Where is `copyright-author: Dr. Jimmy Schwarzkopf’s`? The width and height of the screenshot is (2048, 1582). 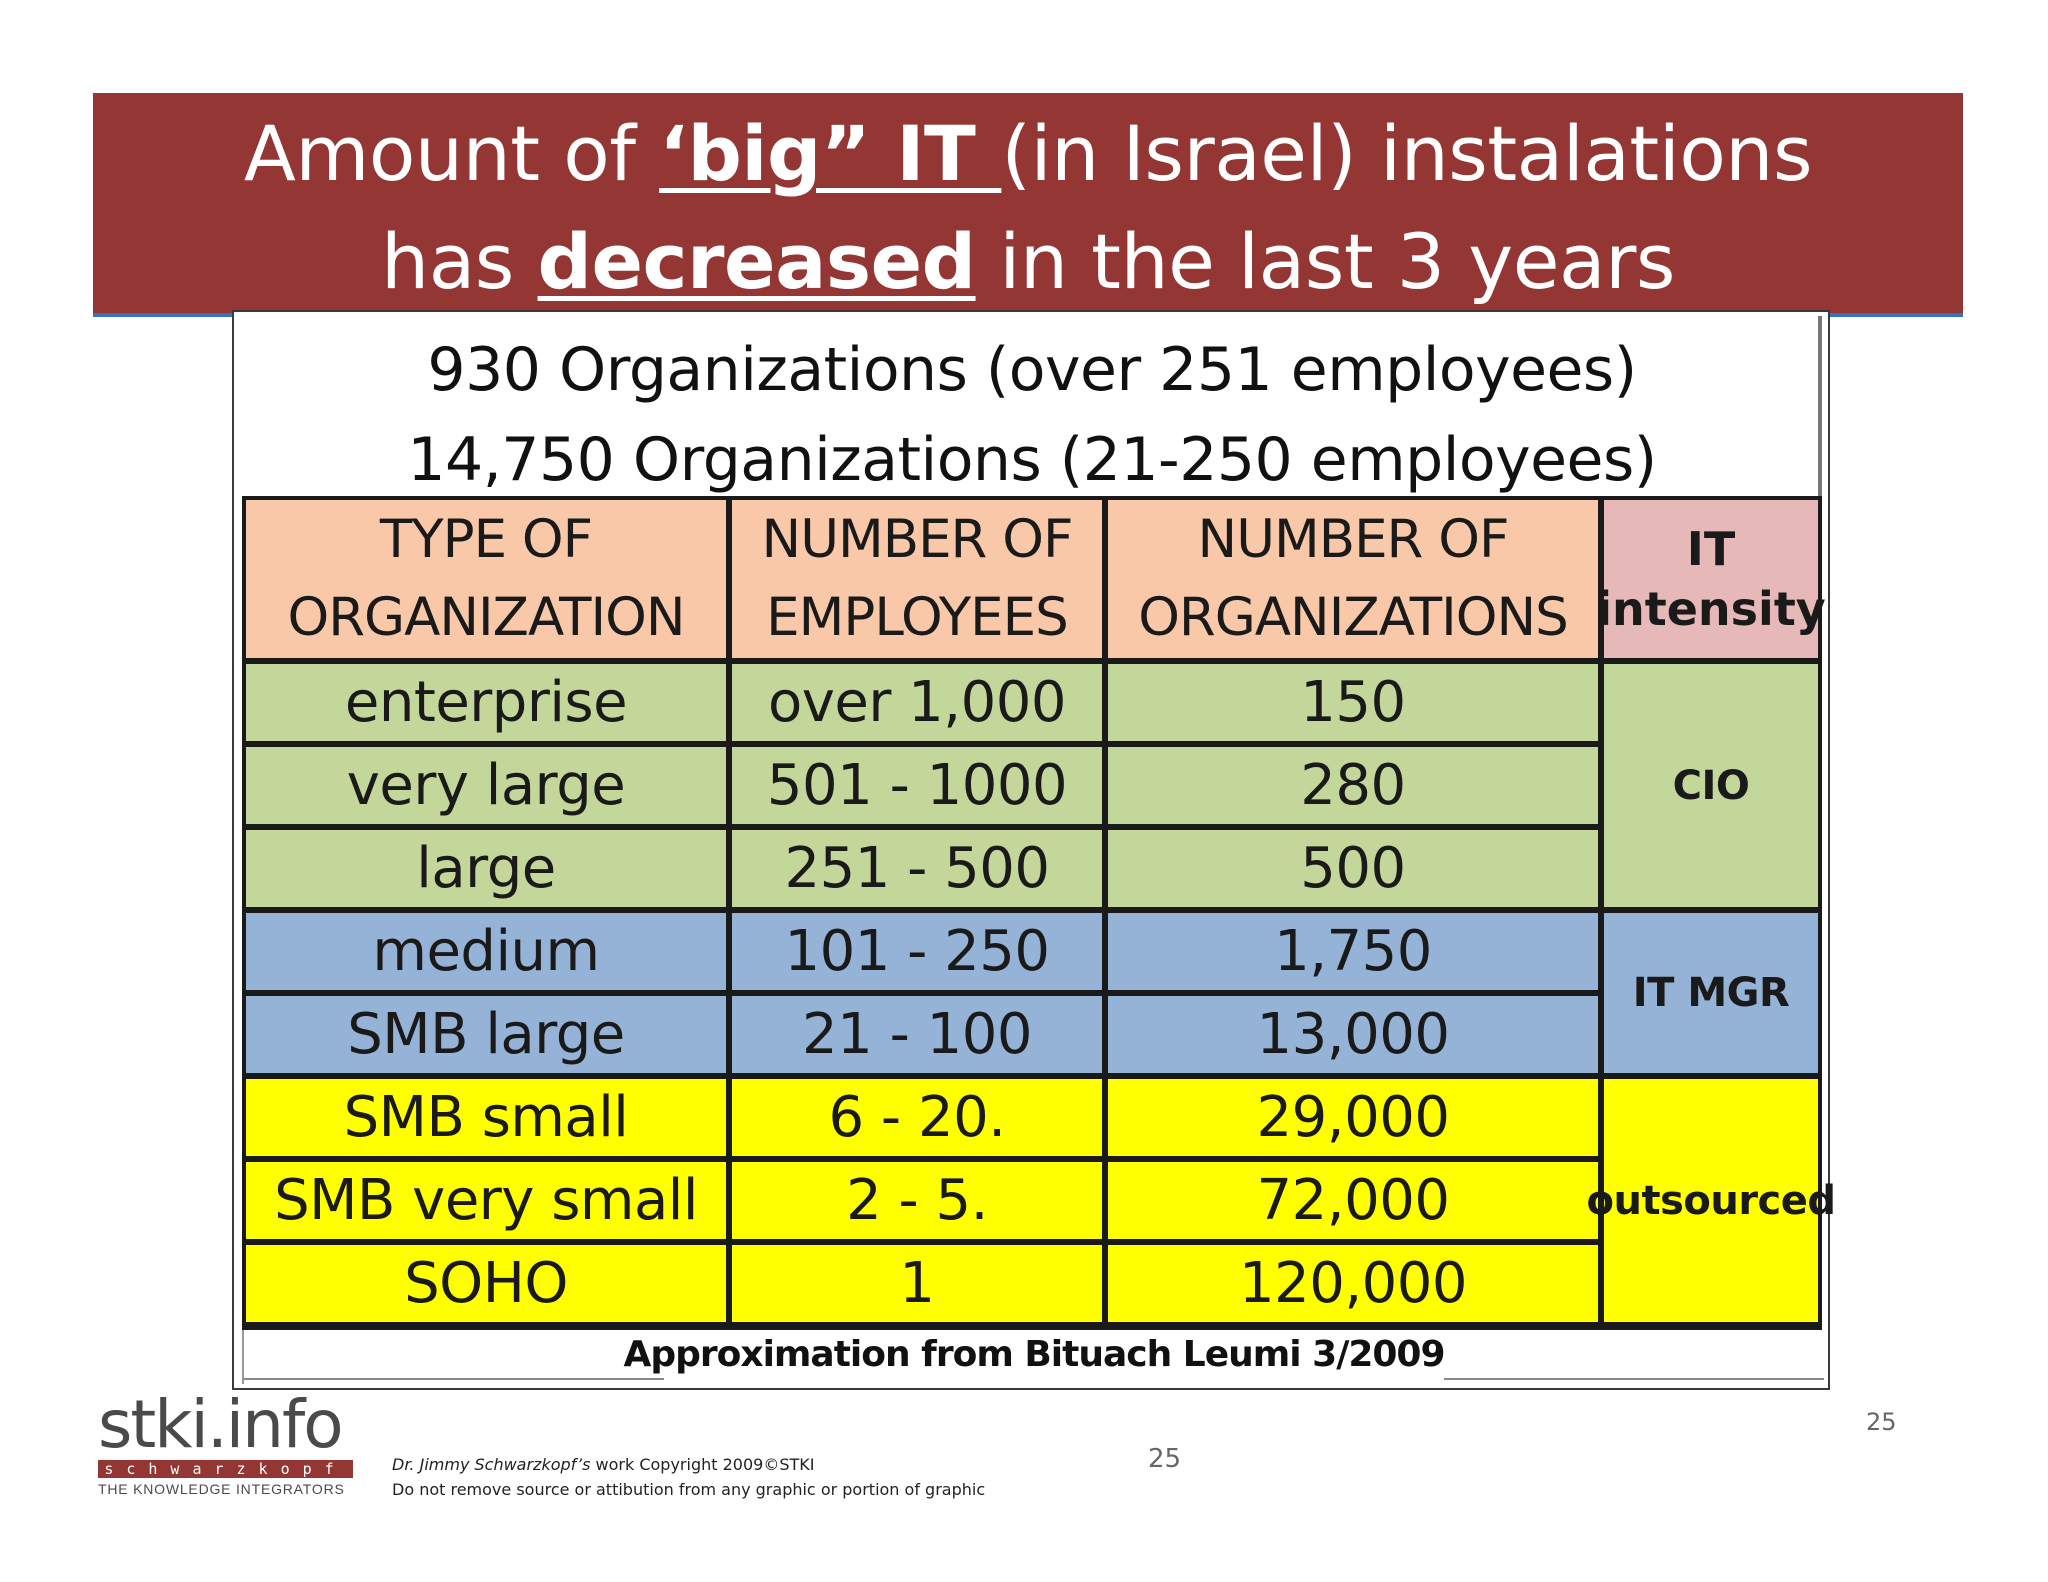 copyright-author: Dr. Jimmy Schwarzkopf’s is located at coordinates (491, 1464).